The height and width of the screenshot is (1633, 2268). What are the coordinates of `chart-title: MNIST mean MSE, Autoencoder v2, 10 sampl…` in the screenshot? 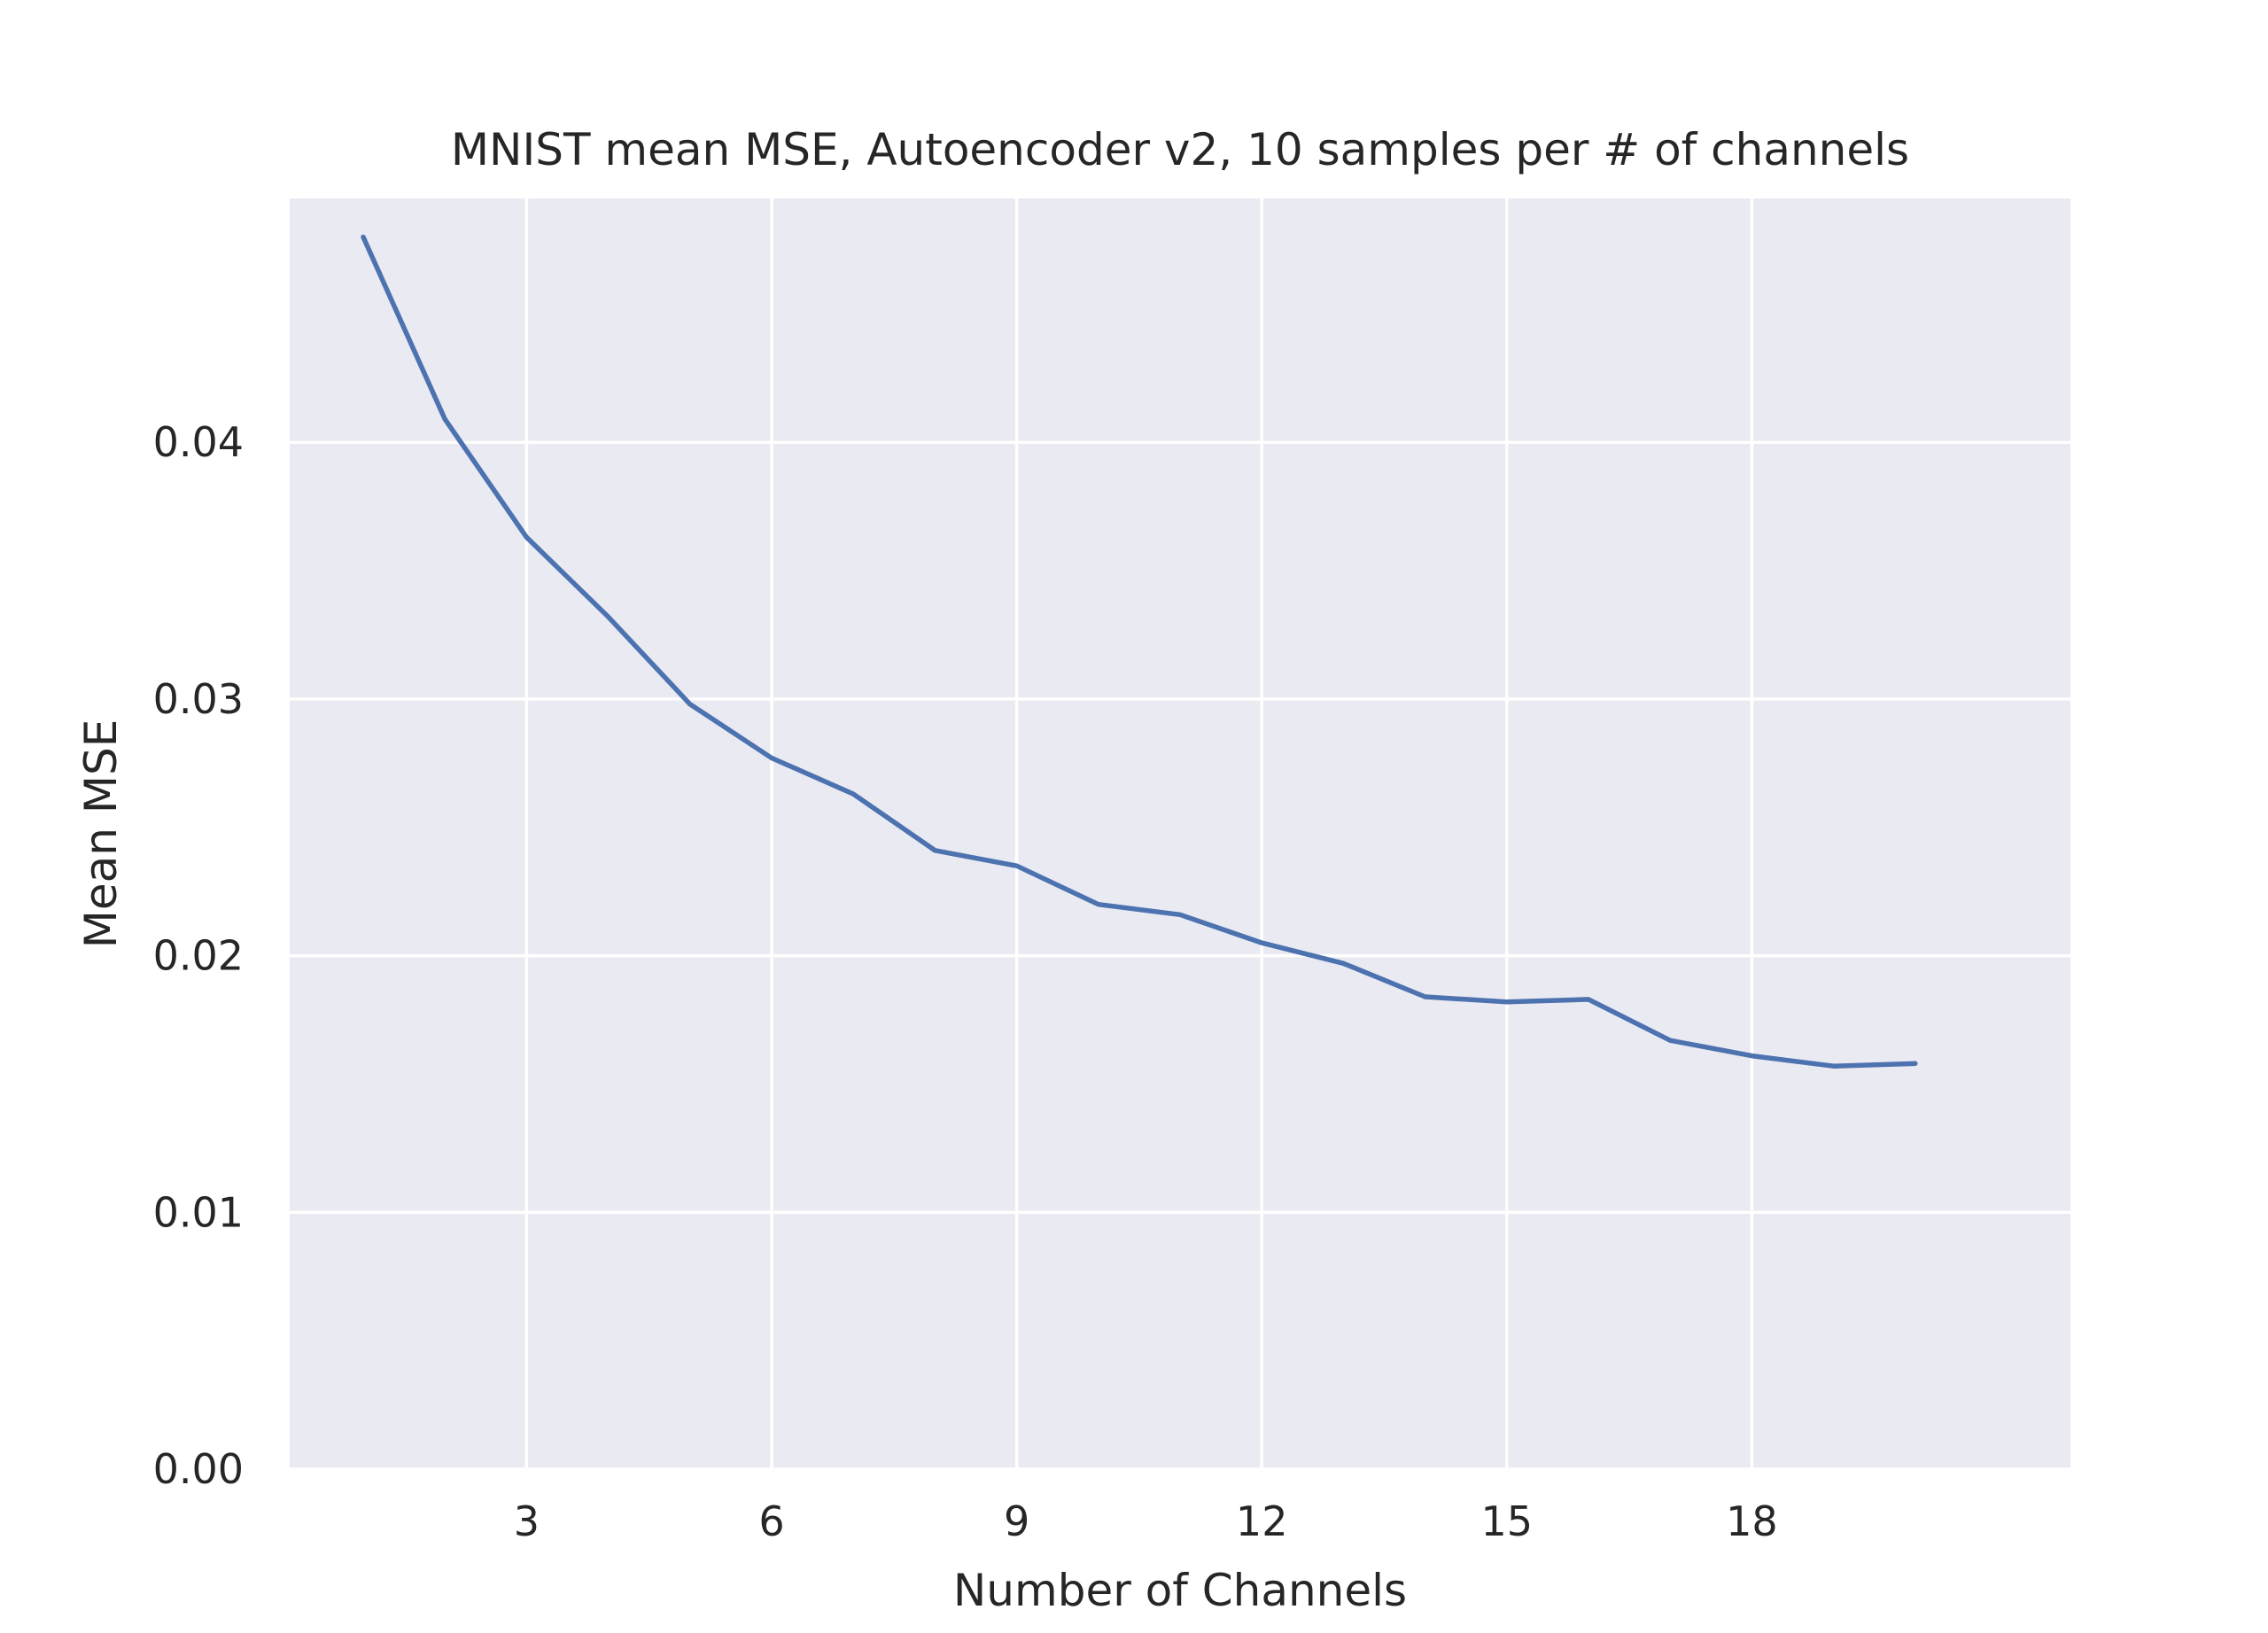 It's located at (1180, 149).